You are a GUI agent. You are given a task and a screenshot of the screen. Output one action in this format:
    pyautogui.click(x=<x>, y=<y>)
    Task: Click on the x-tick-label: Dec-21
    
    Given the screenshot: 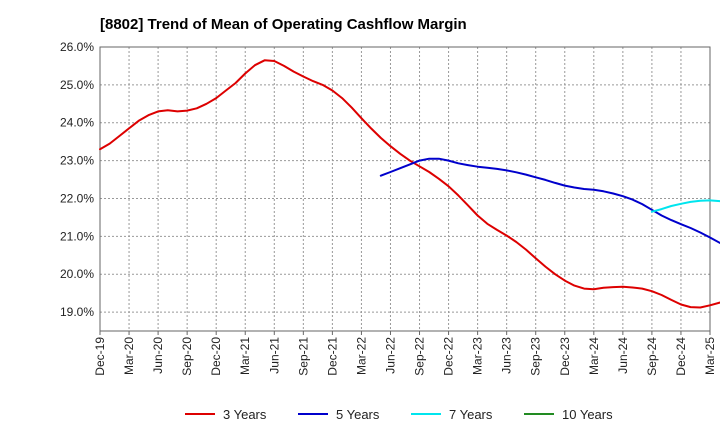 What is the action you would take?
    pyautogui.click(x=332, y=356)
    